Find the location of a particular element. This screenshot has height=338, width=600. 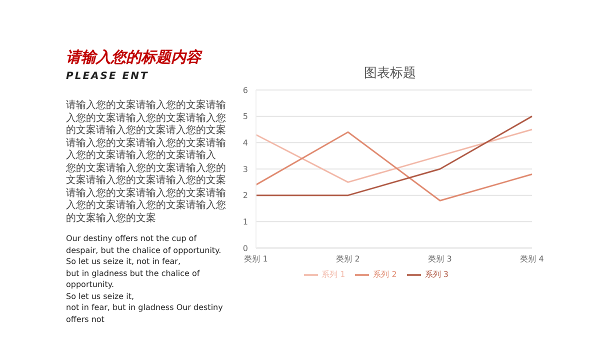

legend-label: 系列 1 is located at coordinates (334, 275).